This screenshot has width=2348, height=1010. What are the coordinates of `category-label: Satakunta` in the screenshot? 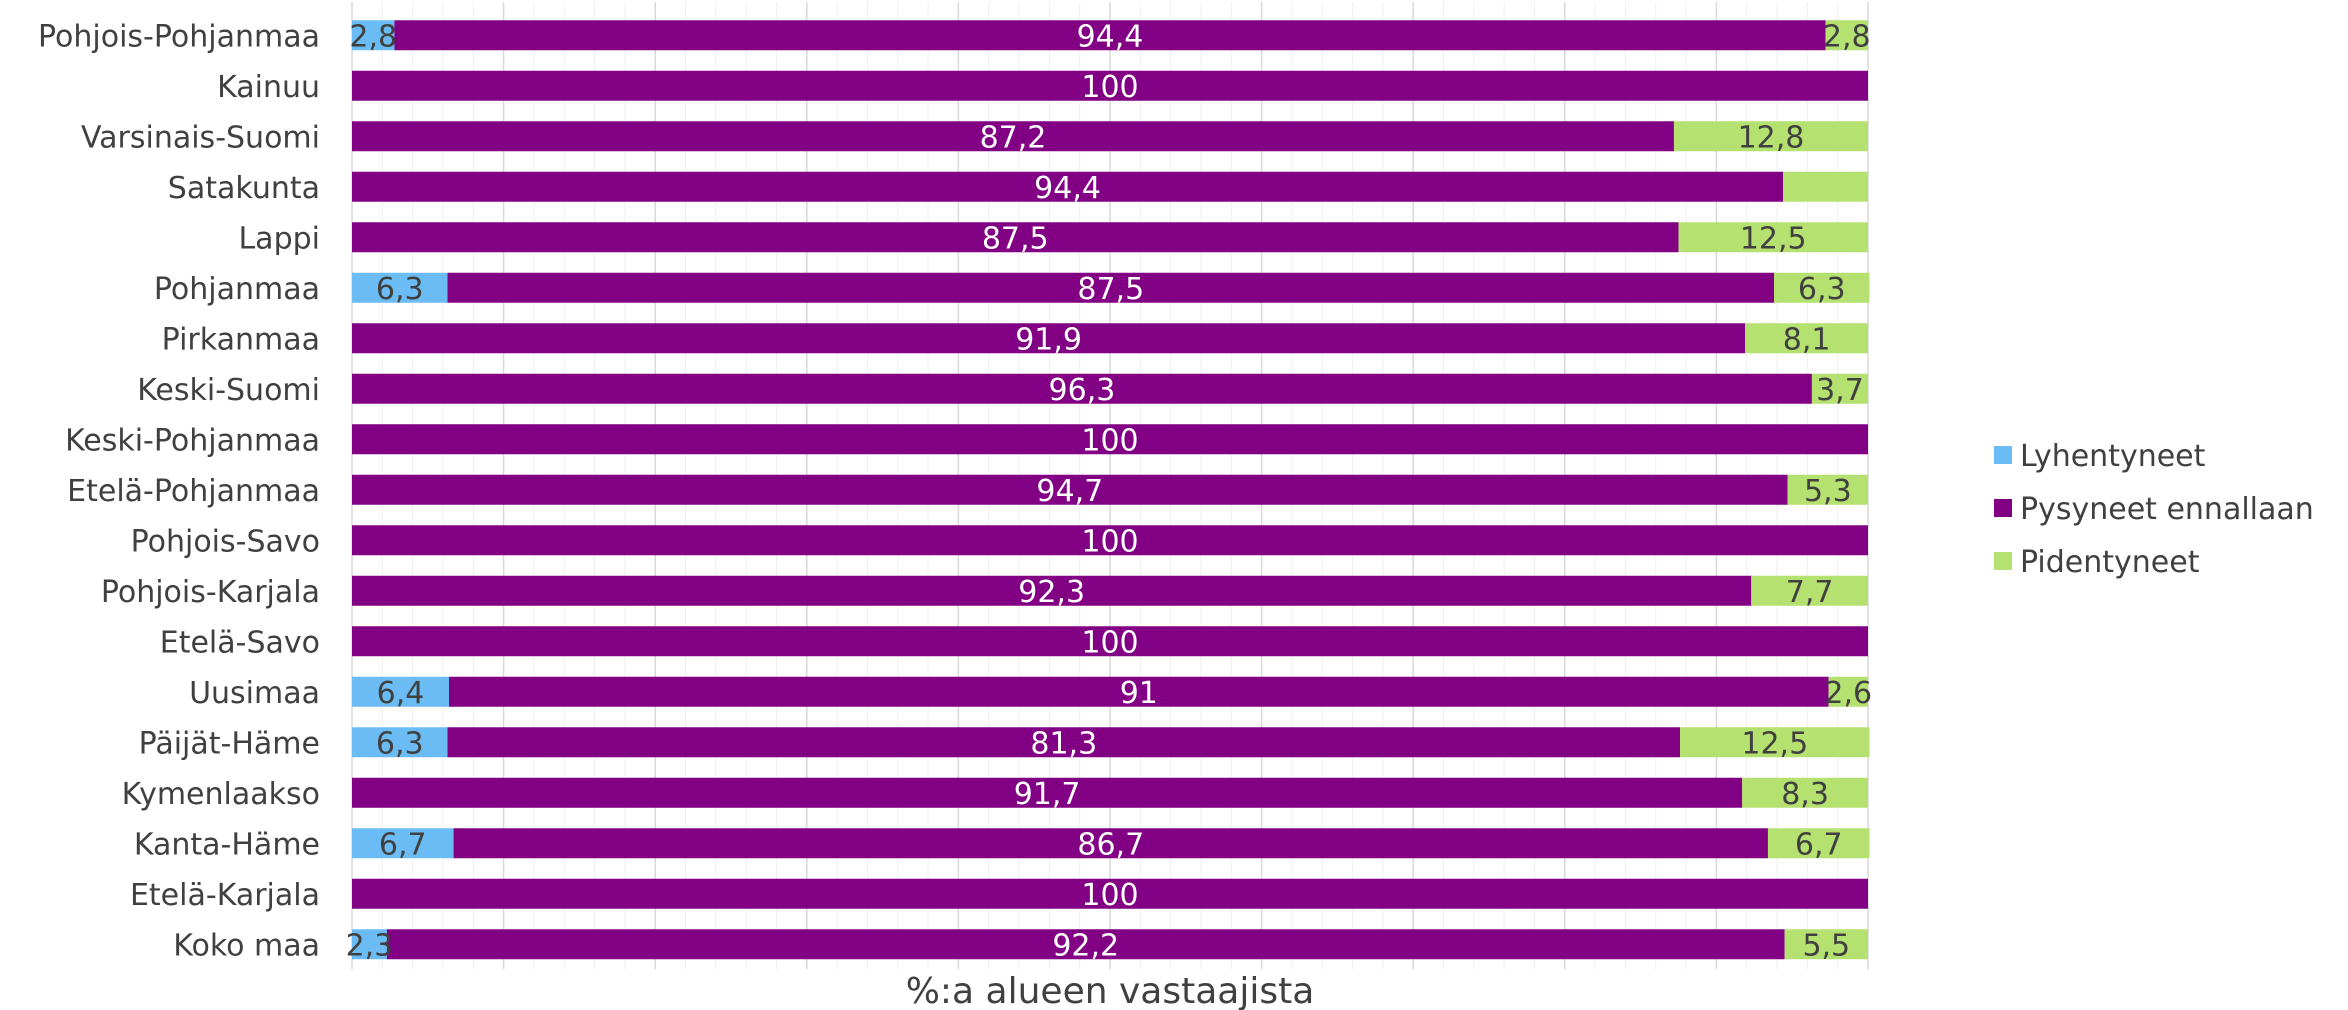 It's located at (244, 188).